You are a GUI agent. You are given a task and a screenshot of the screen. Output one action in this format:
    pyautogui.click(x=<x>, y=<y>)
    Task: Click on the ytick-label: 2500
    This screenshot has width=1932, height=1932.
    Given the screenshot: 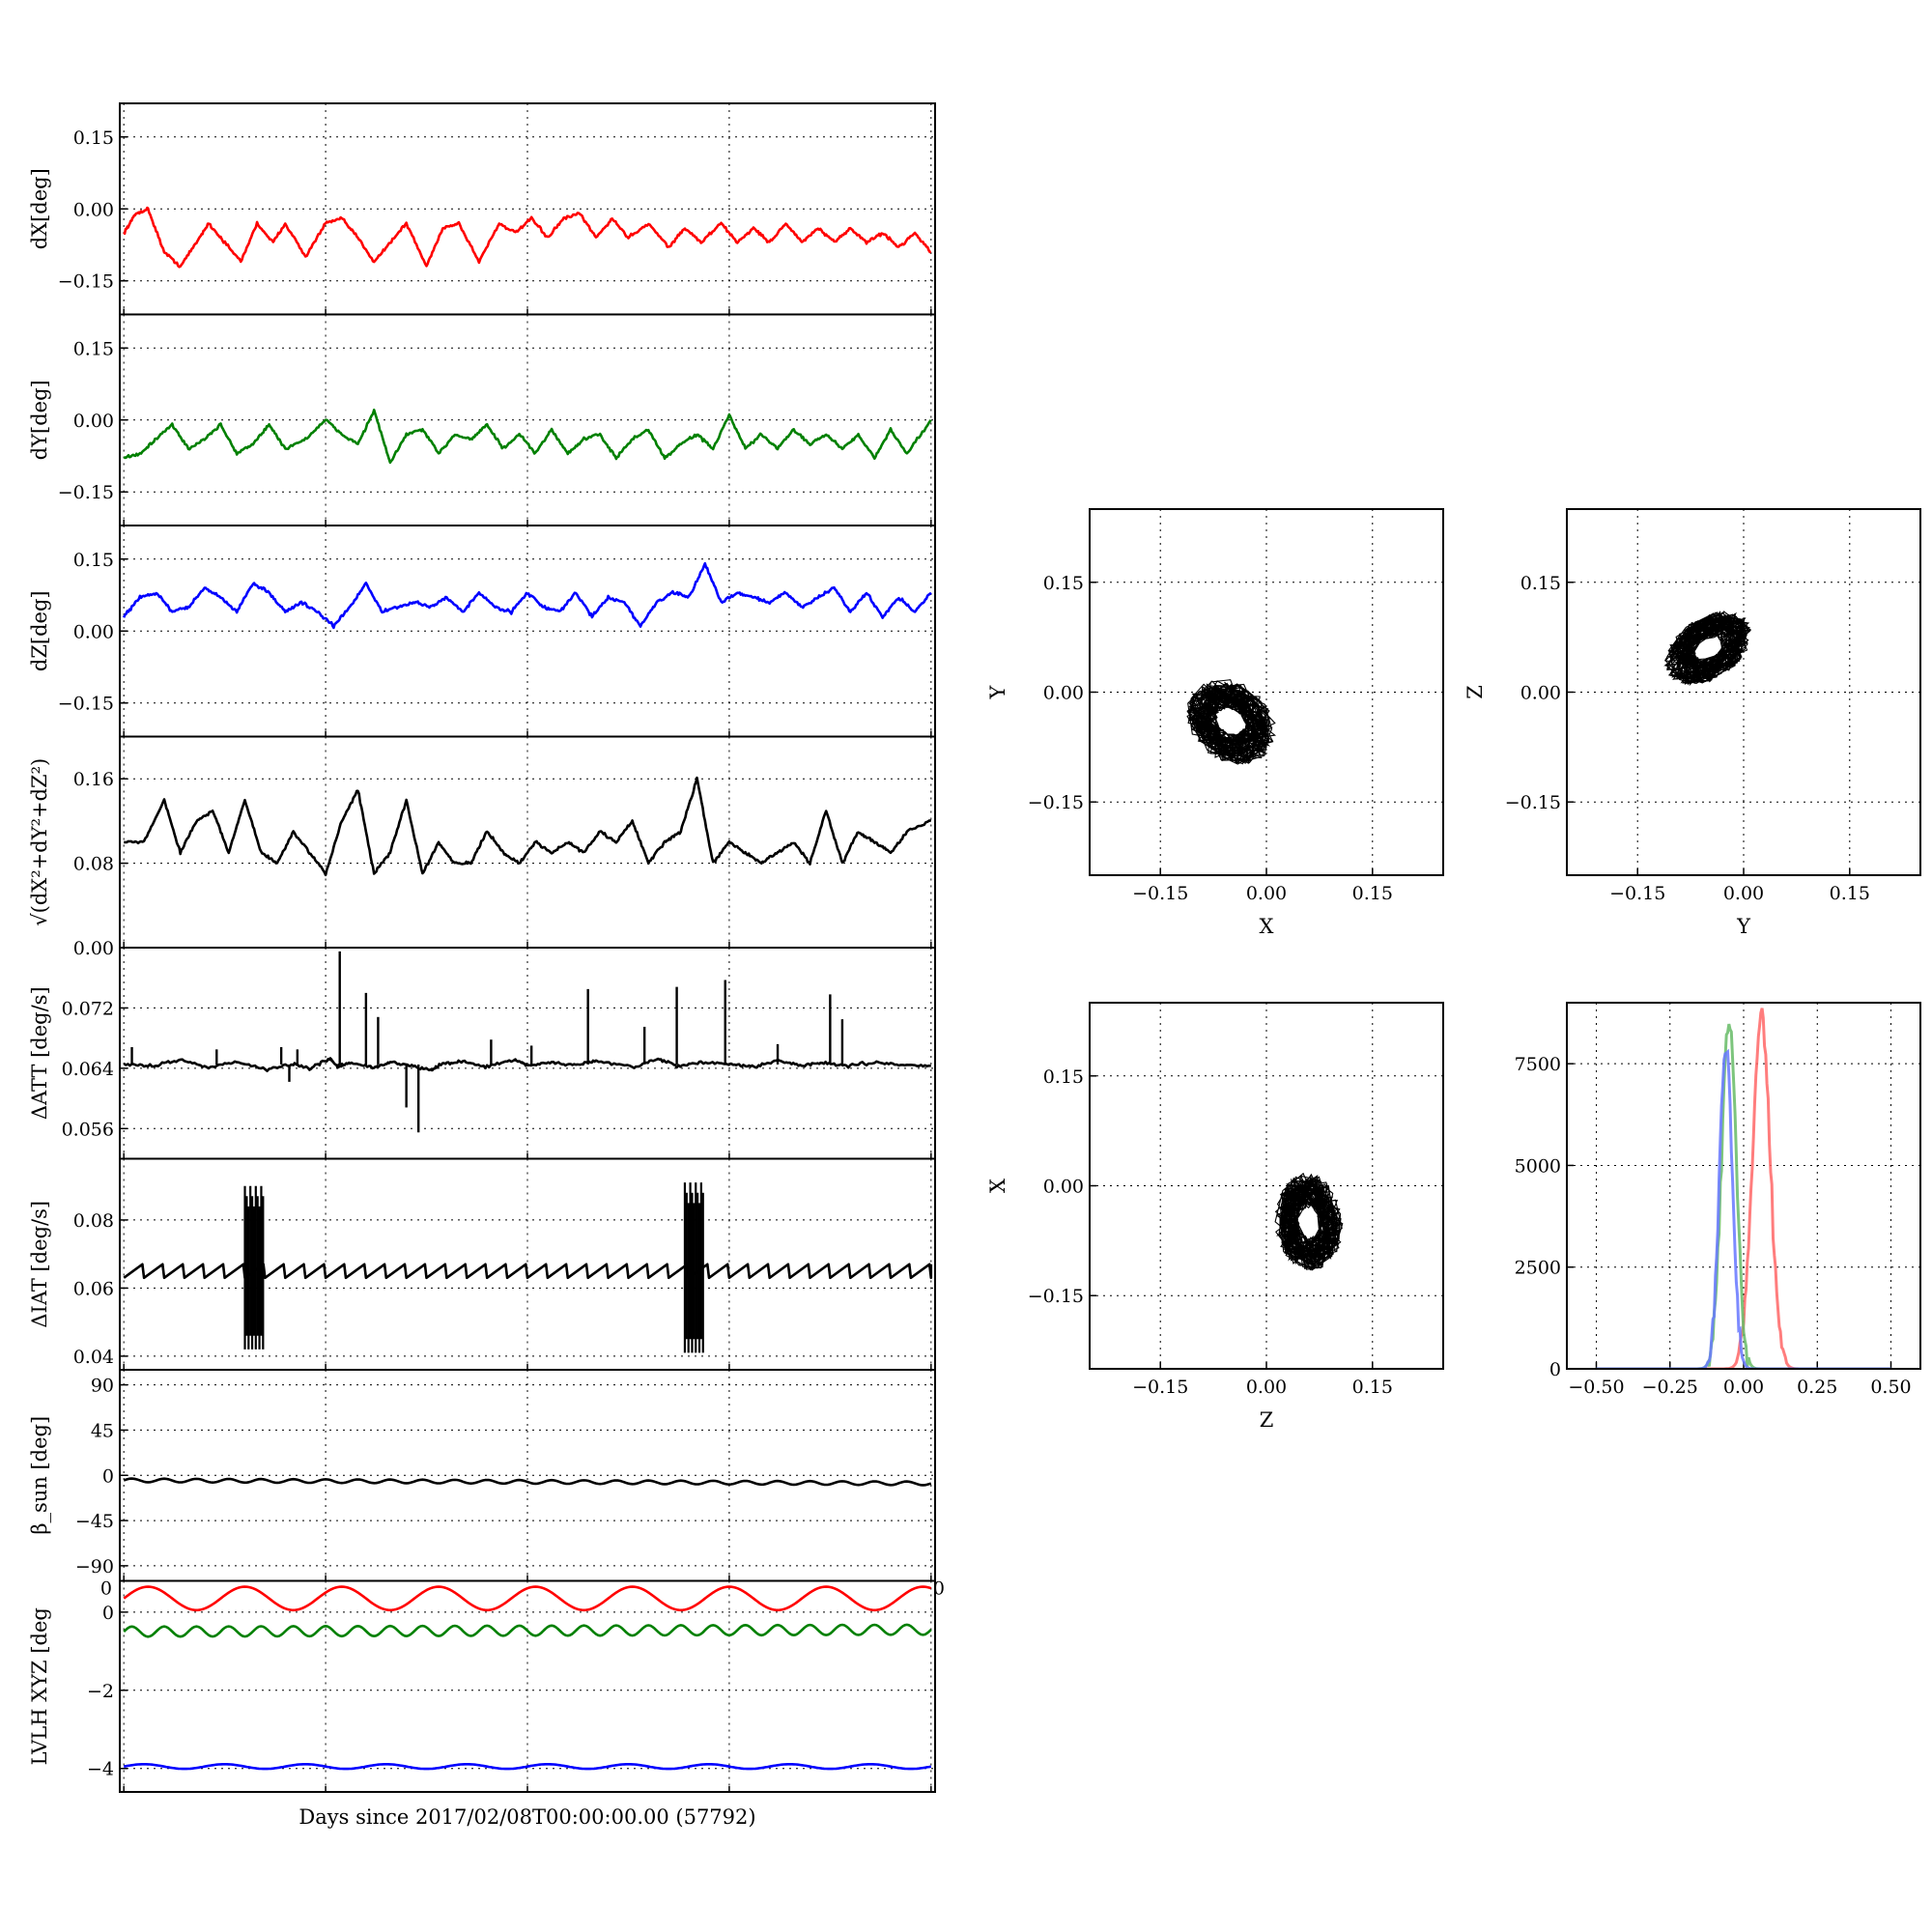 What is the action you would take?
    pyautogui.click(x=1538, y=1268)
    